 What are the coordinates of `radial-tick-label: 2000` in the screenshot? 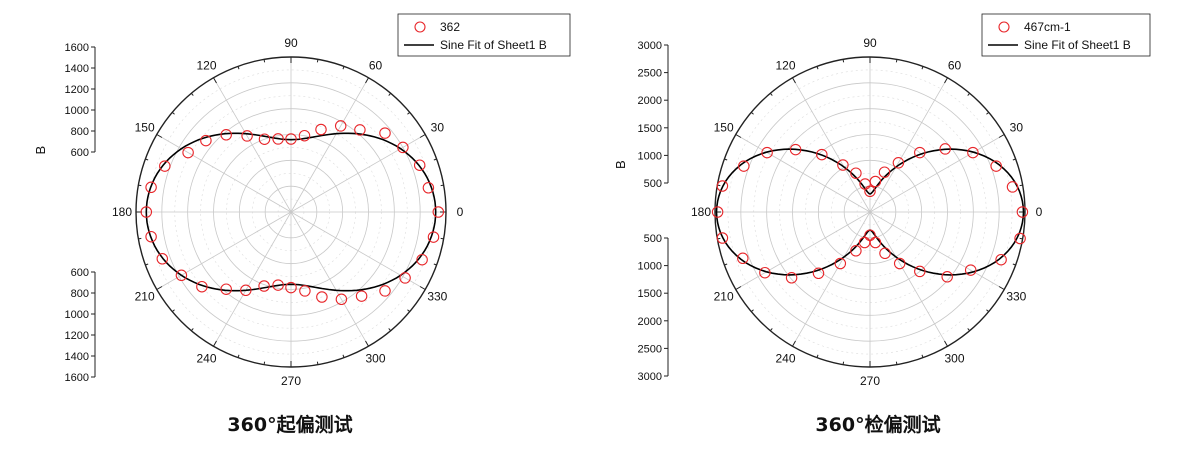 It's located at (650, 101).